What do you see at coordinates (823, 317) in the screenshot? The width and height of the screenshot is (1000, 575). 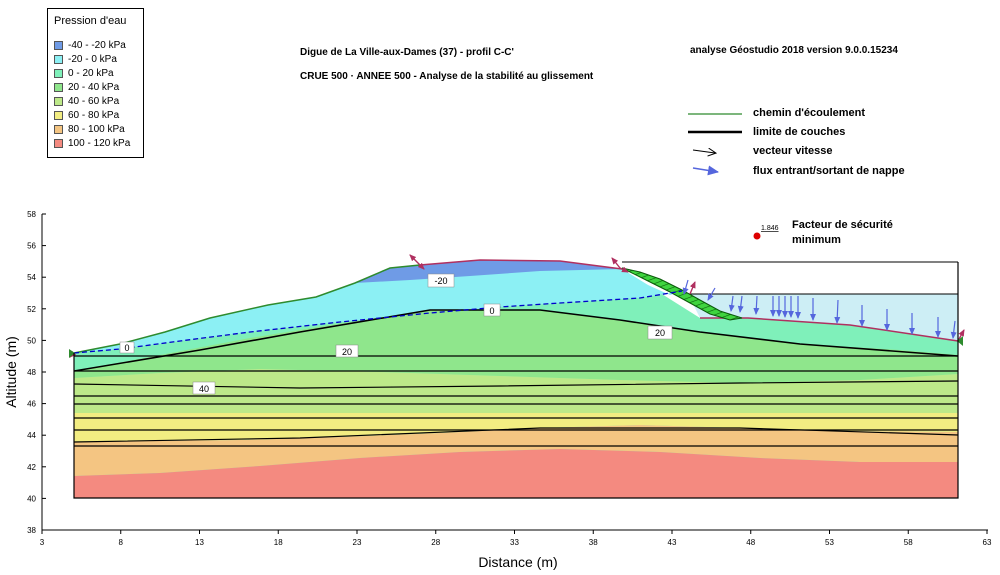 I see `river-water` at bounding box center [823, 317].